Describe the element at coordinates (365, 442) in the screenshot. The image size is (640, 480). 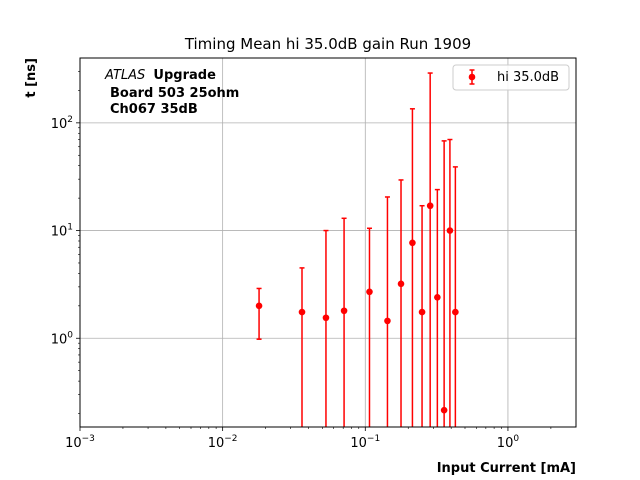
I see `x-tick-label: 10⁻¹` at that location.